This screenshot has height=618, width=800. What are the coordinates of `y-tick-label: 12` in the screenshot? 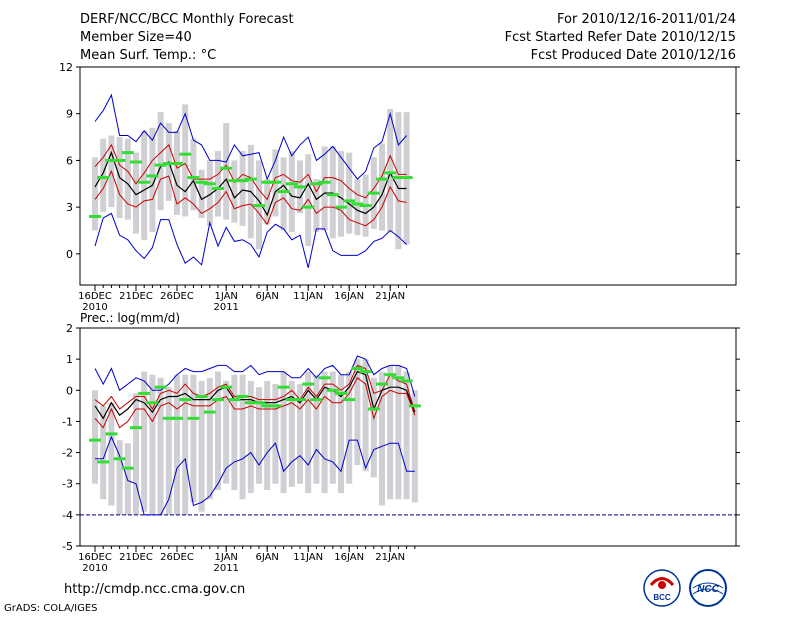 It's located at (66, 67).